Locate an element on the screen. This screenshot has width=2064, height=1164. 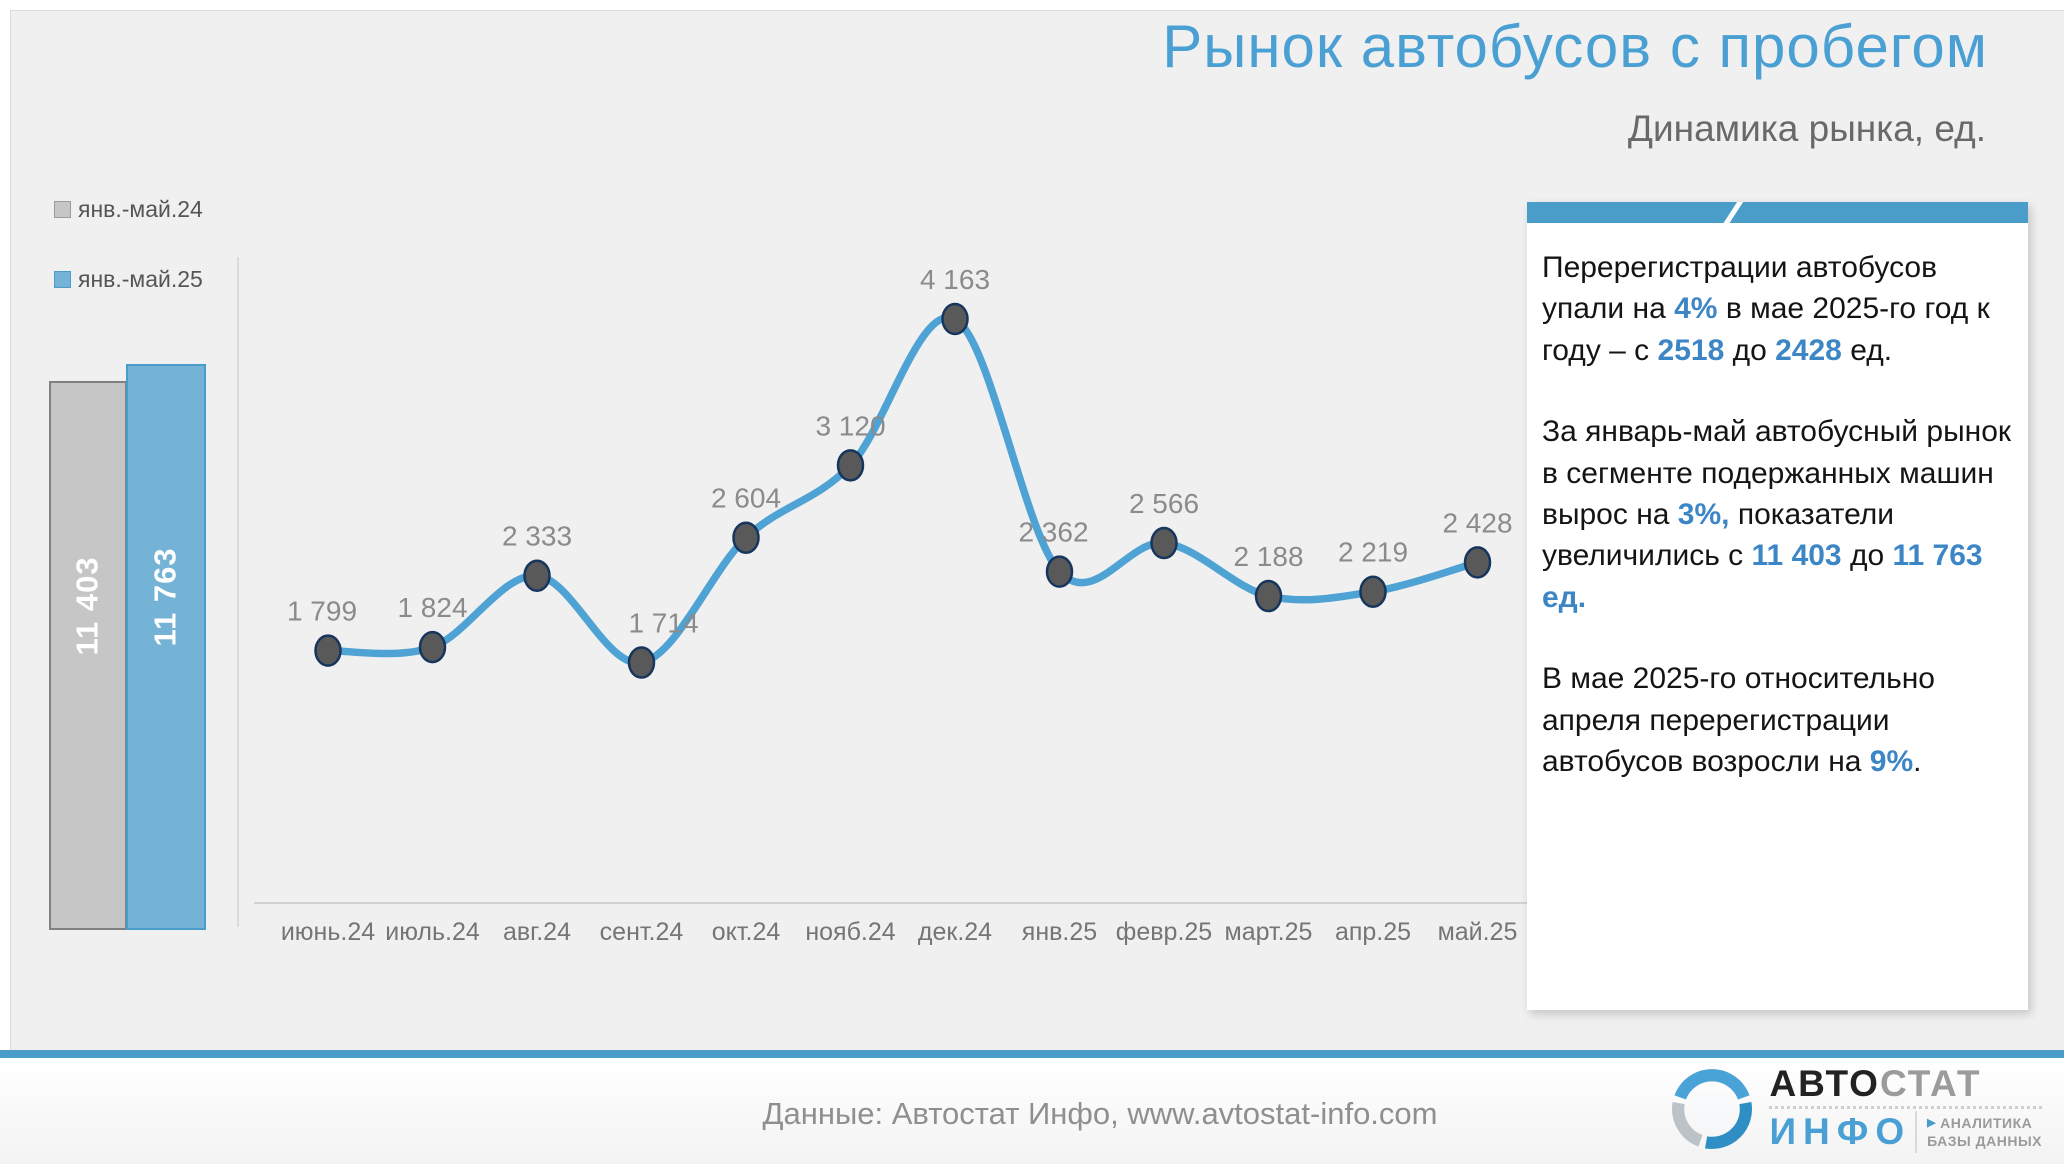
bar-2025-value: 11 763 is located at coordinates (166, 597).